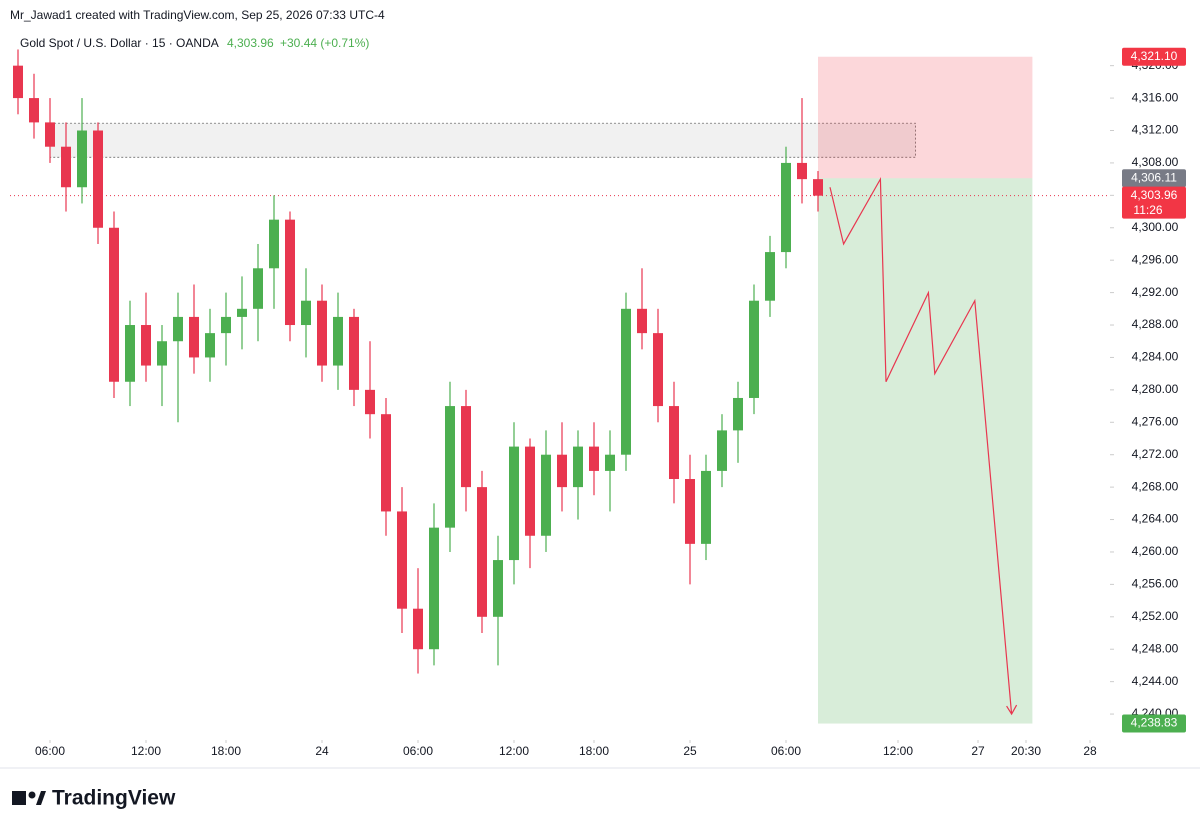  I want to click on target-zone, so click(925, 451).